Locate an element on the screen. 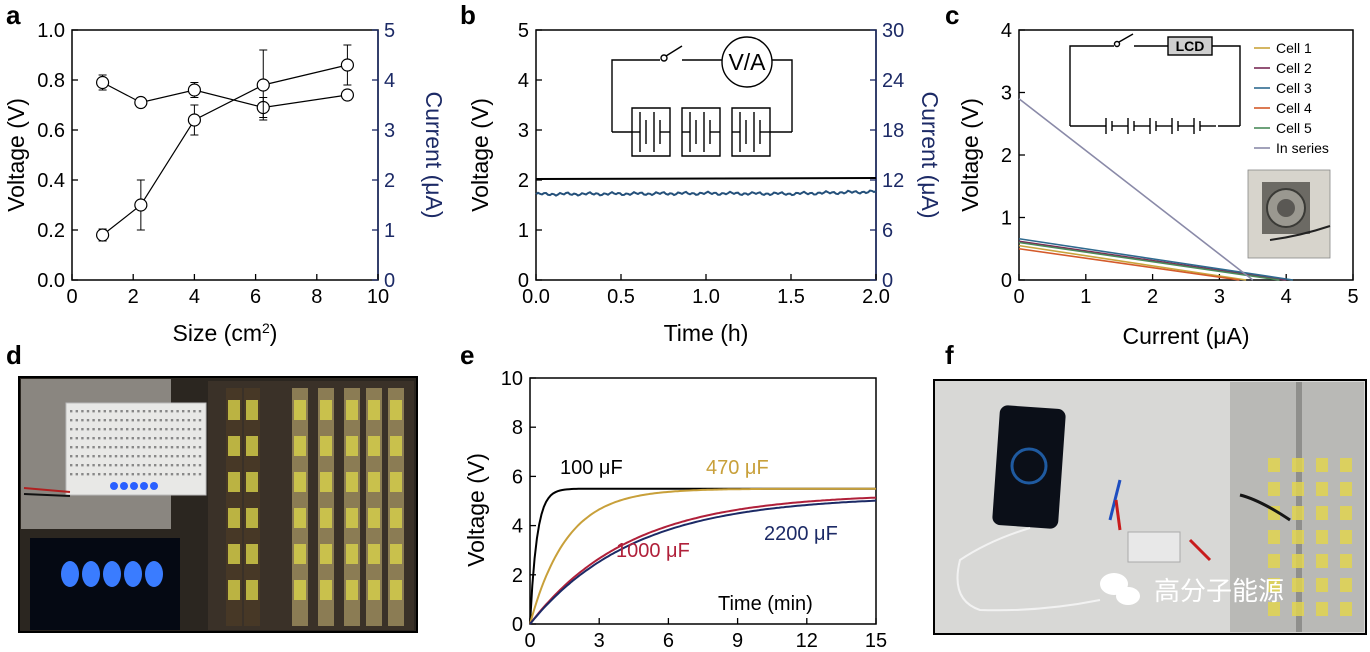 Image resolution: width=1370 pixels, height=652 pixels. battery-cell-bypass is located at coordinates (651, 119).